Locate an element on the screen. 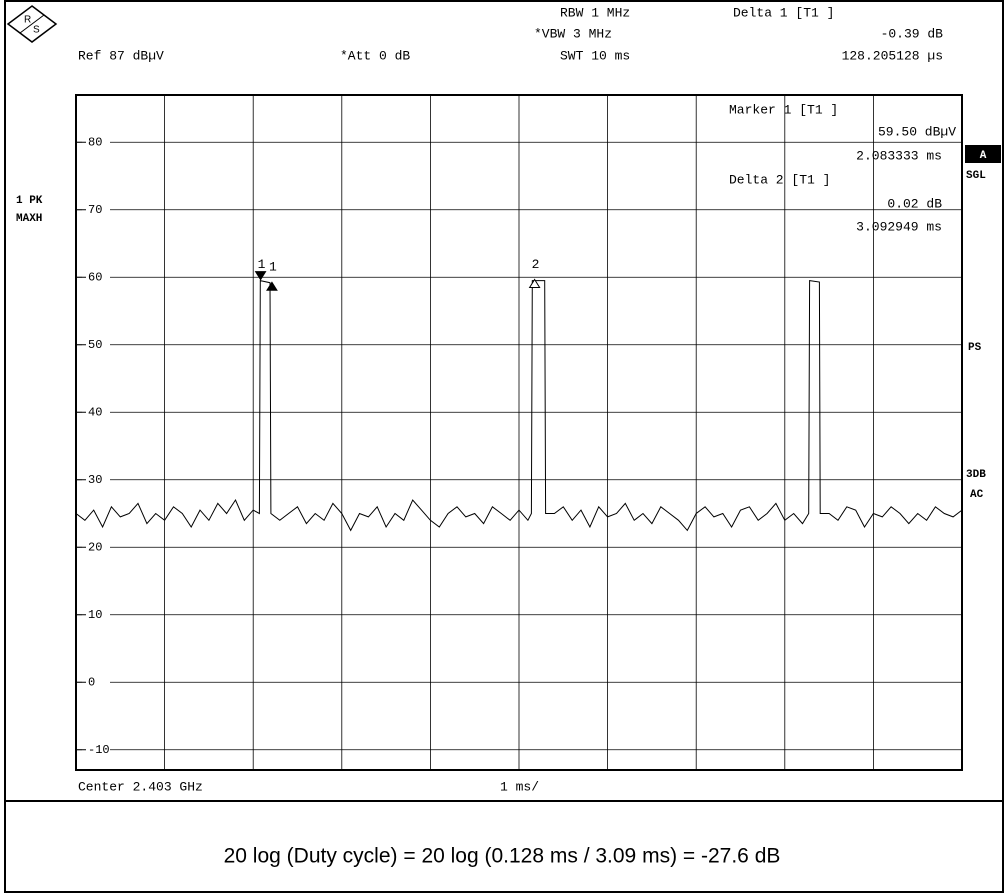 The height and width of the screenshot is (893, 1004). y-tick-label: 30 is located at coordinates (95, 480).